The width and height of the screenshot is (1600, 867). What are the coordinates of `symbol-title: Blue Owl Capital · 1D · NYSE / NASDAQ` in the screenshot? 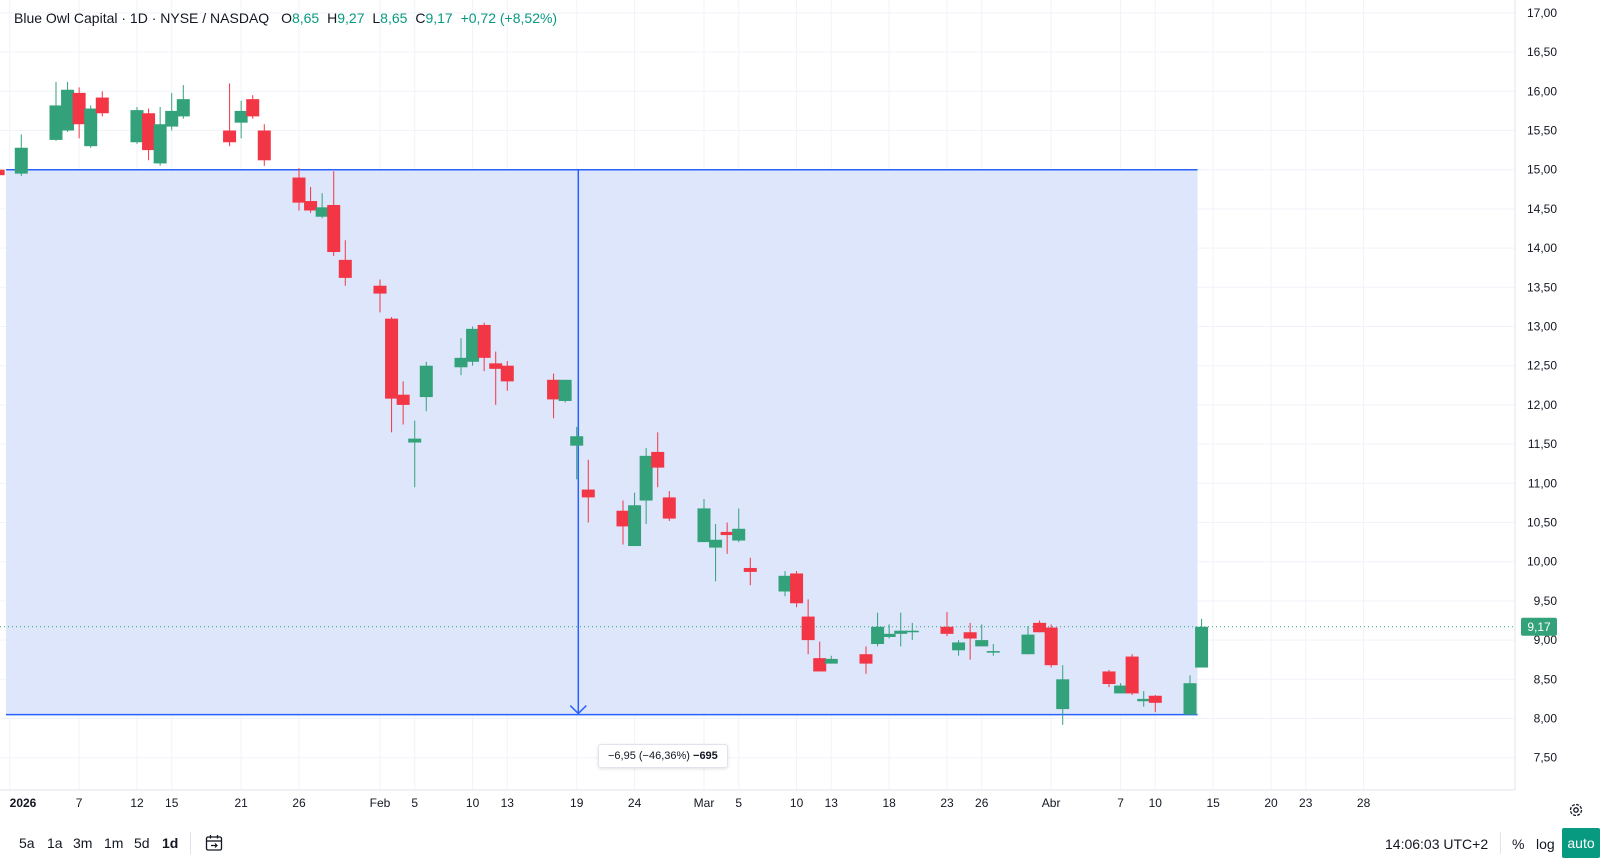 It's located at (142, 18).